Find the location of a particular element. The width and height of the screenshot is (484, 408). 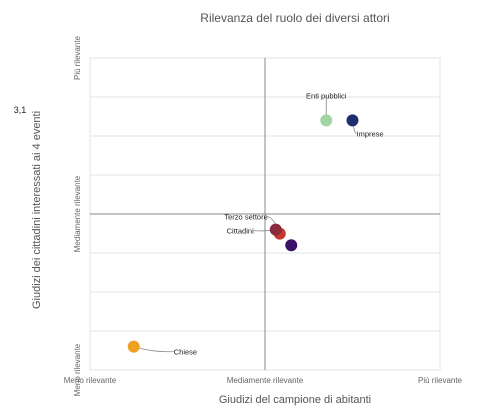

x-tick-label: Mediamente rilevante is located at coordinates (265, 380).